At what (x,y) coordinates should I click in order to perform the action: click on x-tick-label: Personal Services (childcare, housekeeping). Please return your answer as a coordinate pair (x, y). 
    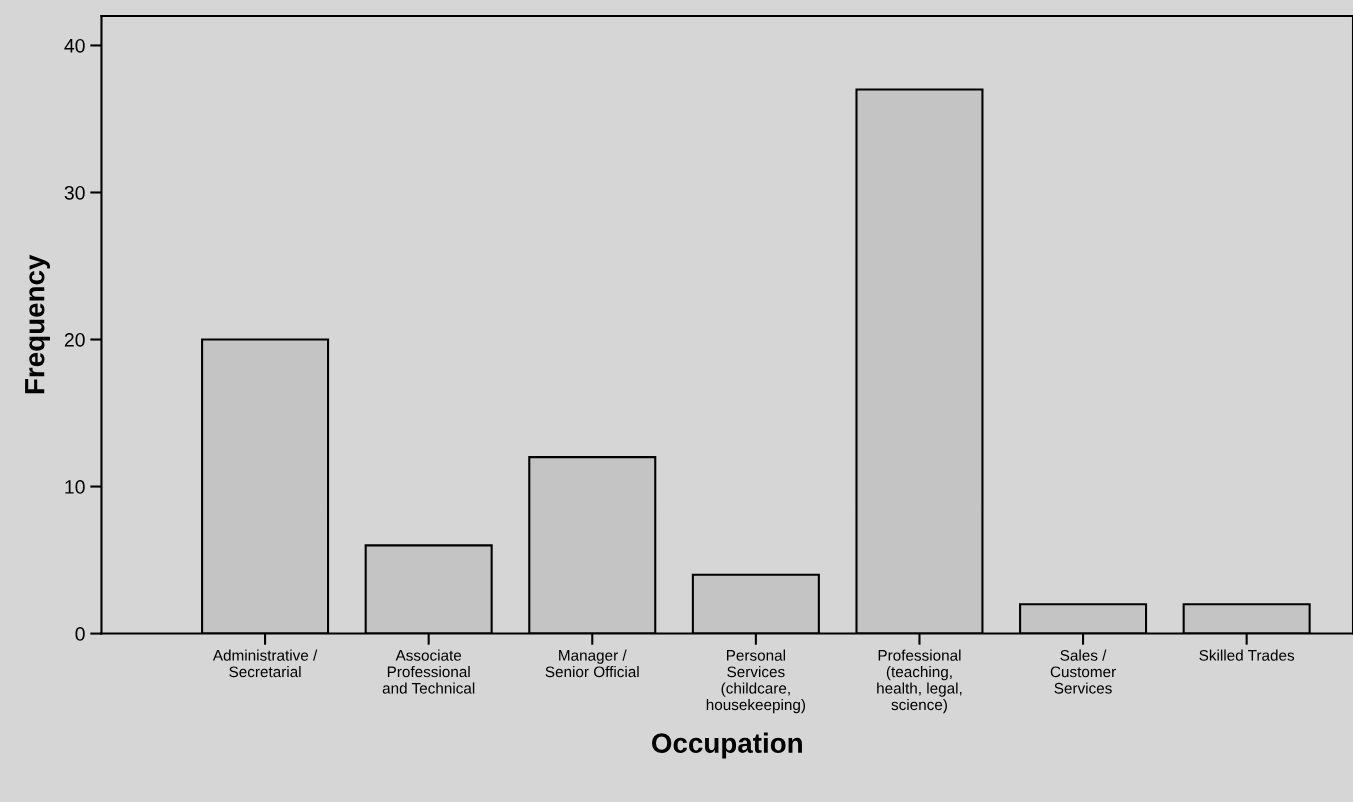
    Looking at the image, I should click on (756, 681).